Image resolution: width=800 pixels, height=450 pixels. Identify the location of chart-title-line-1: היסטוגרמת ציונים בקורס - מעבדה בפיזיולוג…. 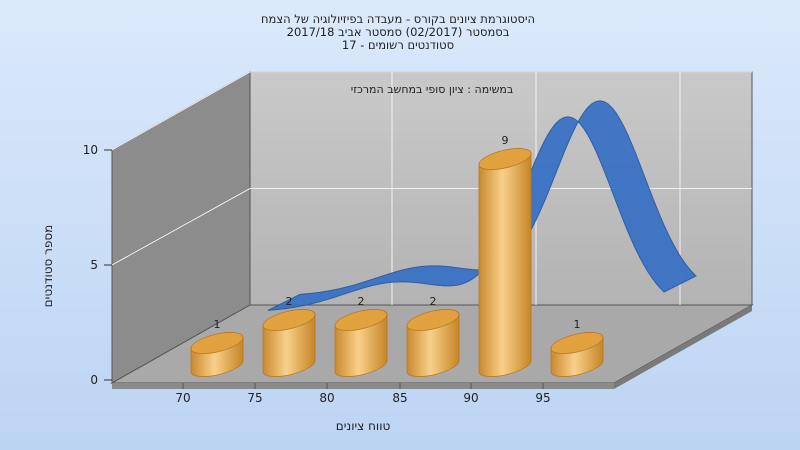
(398, 19).